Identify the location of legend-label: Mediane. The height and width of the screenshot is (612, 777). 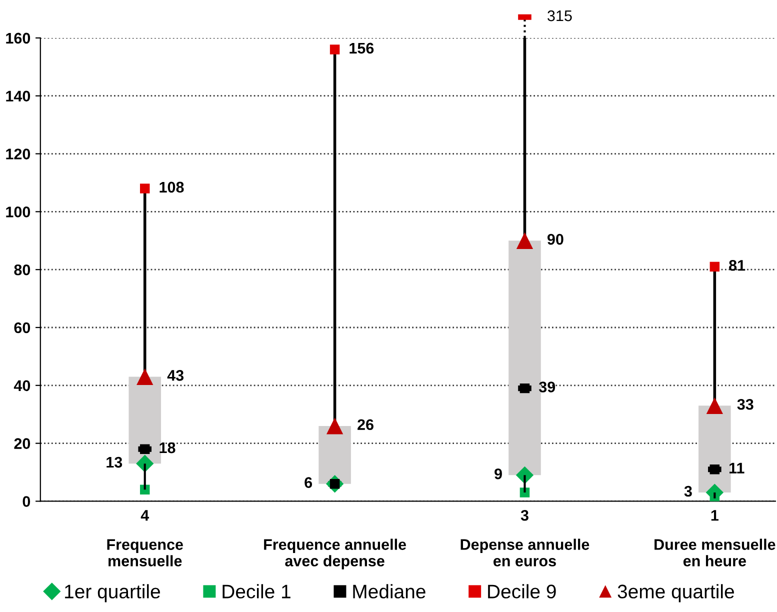
(389, 591).